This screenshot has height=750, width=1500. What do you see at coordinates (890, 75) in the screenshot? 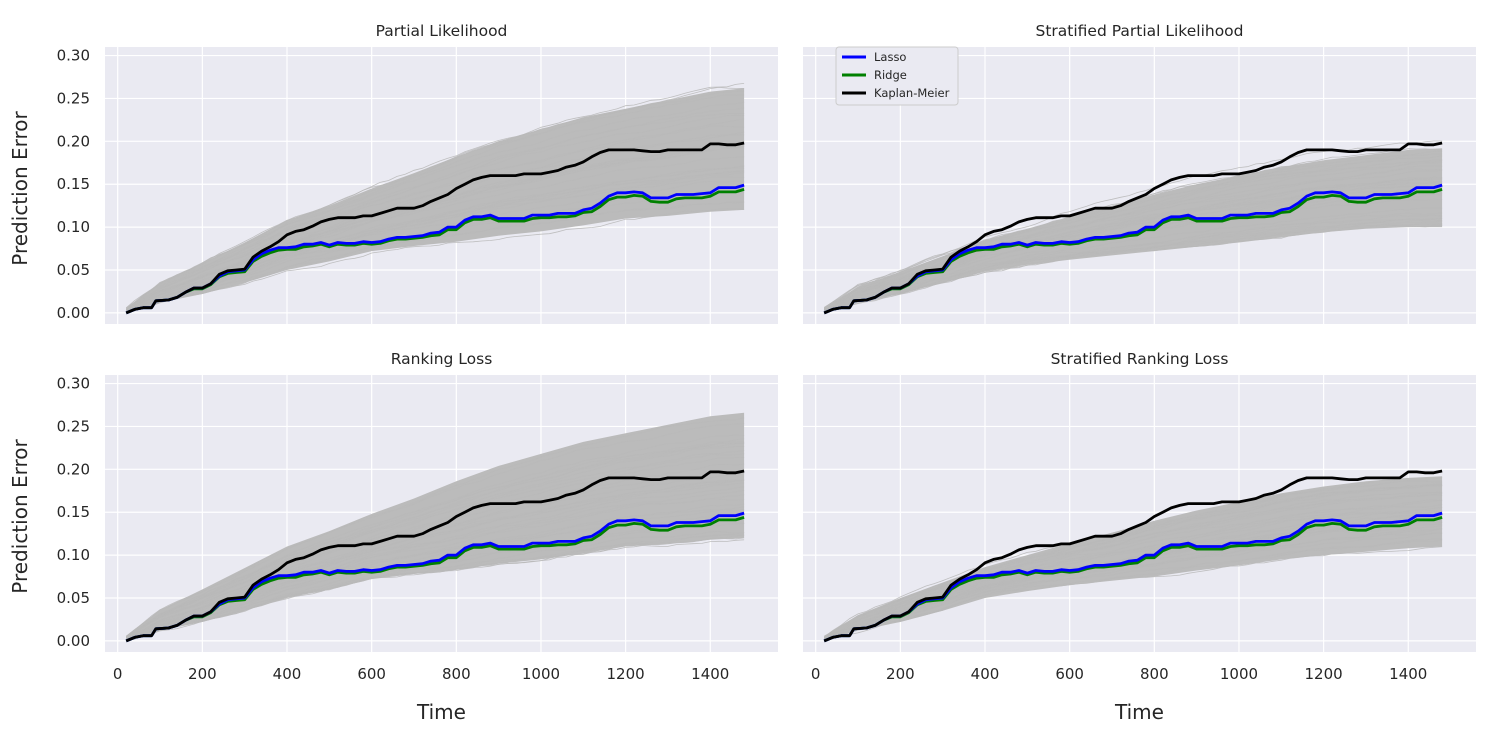
I see `legend-label: Ridge` at bounding box center [890, 75].